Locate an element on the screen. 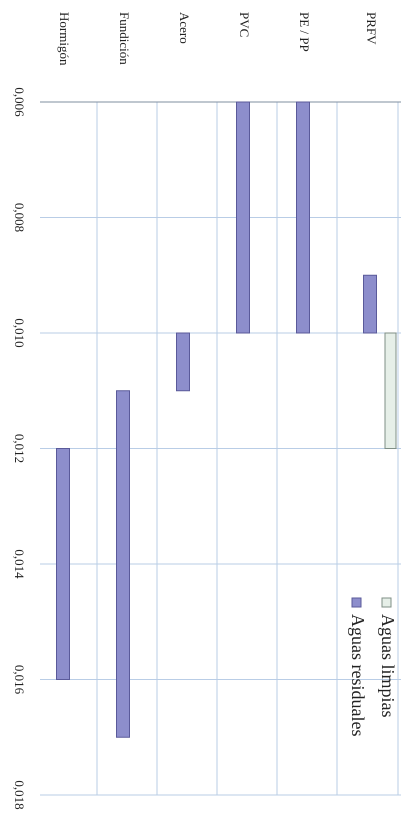  tick-label: 0,010 is located at coordinates (19, 332).